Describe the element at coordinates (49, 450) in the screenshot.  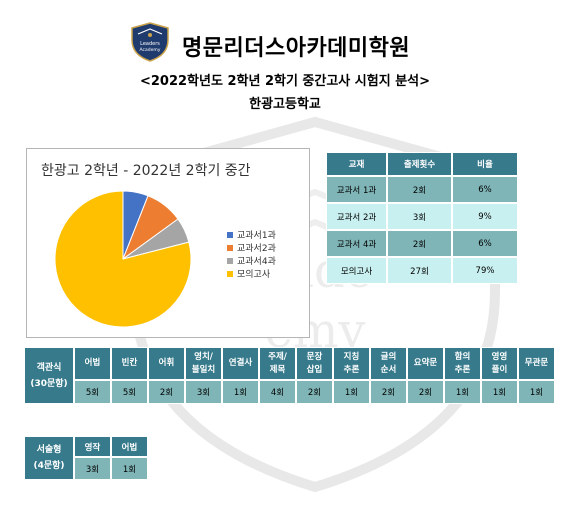
I see `essay-label-1: 서술형` at that location.